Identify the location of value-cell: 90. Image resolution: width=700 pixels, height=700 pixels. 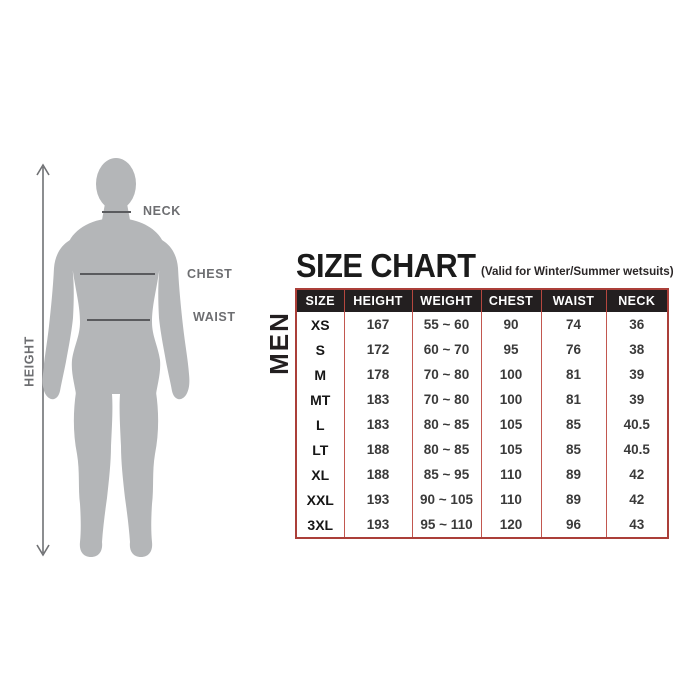
(510, 324).